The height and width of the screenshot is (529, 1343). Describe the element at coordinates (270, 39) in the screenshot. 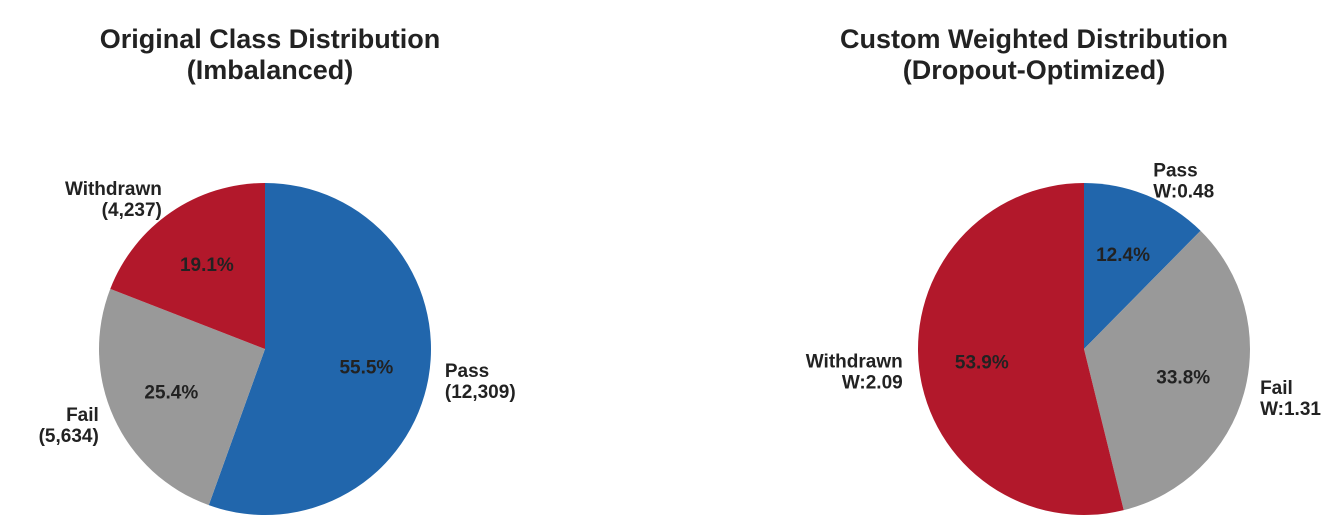

I see `chart-title-line1: Original Class Distribution` at that location.